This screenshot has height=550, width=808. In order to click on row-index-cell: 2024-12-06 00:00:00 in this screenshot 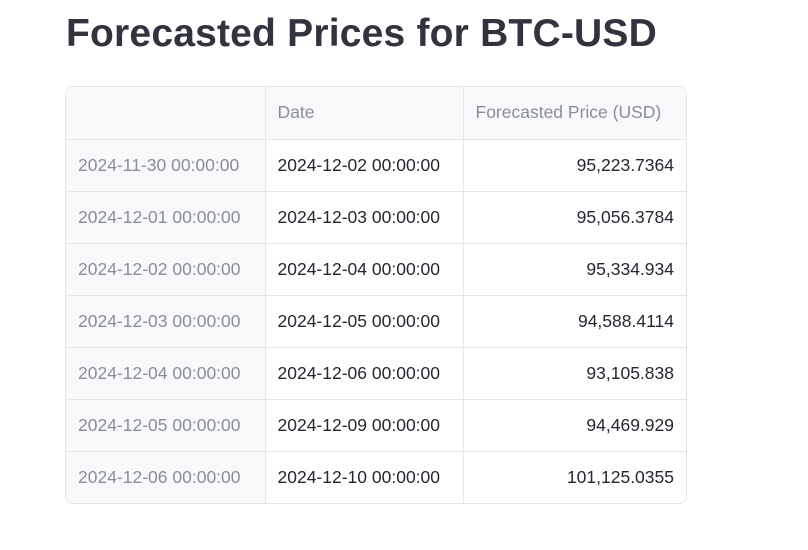, I will do `click(166, 477)`.